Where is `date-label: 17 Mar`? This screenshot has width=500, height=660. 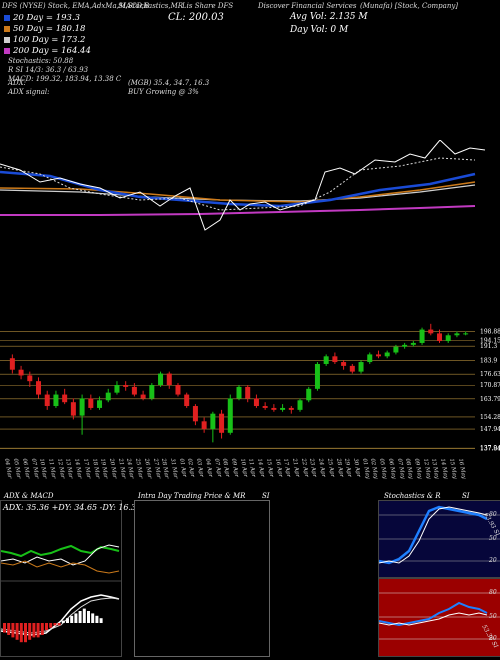 date-label: 17 Mar is located at coordinates (86, 469).